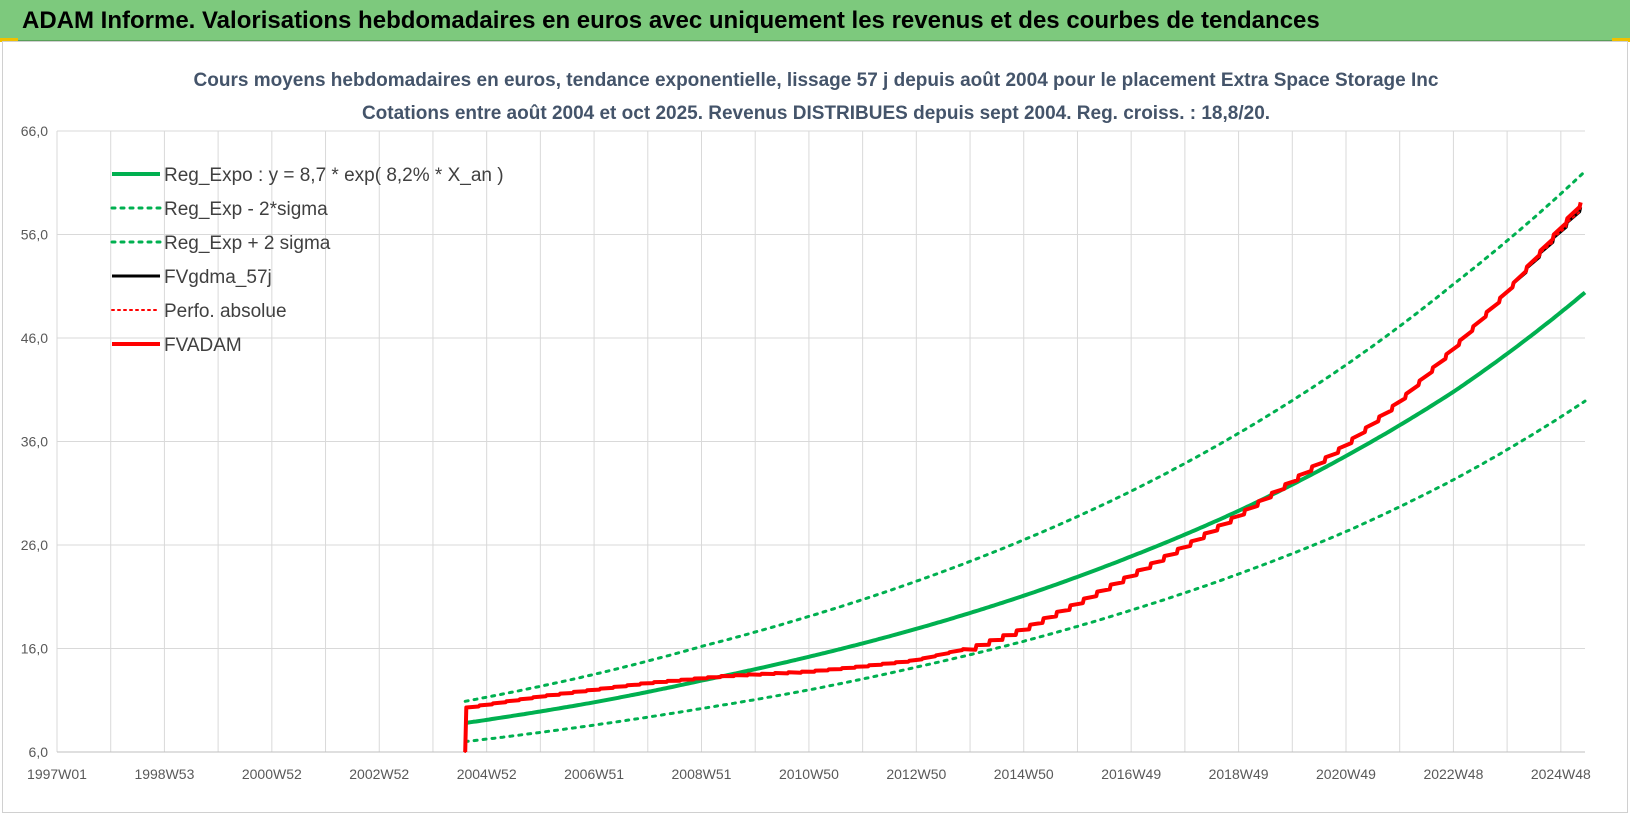 This screenshot has height=815, width=1630. I want to click on legend-label: Perfo. absolue, so click(225, 311).